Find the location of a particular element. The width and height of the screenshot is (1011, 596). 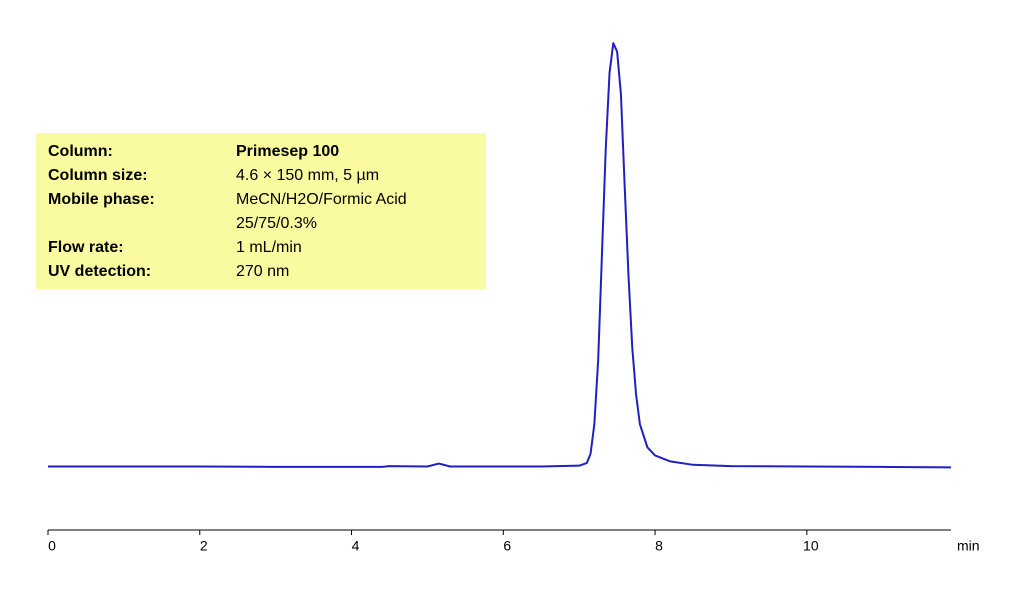

x-tick-label: 6 is located at coordinates (507, 546).